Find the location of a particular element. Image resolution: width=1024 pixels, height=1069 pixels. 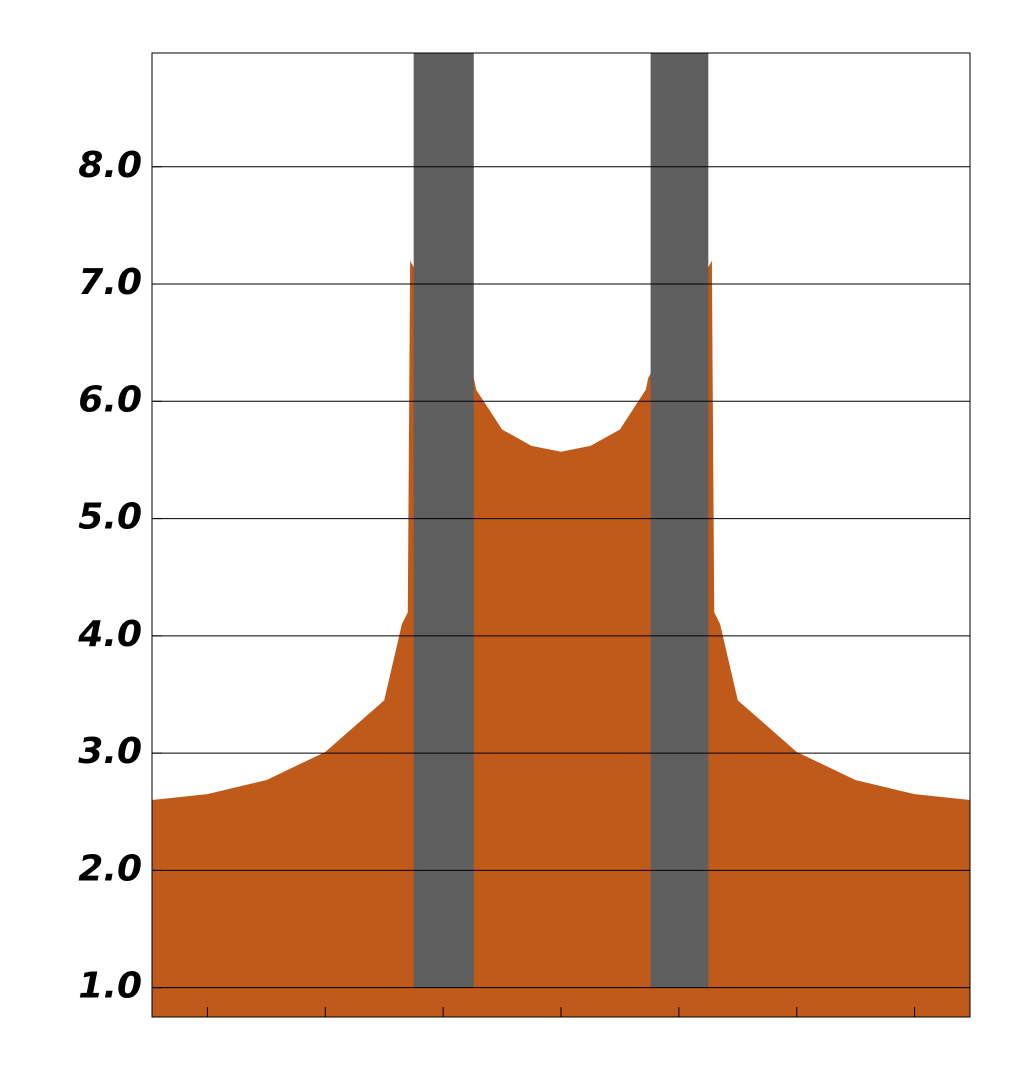

y-tick-label: 2.0 is located at coordinates (110, 868).